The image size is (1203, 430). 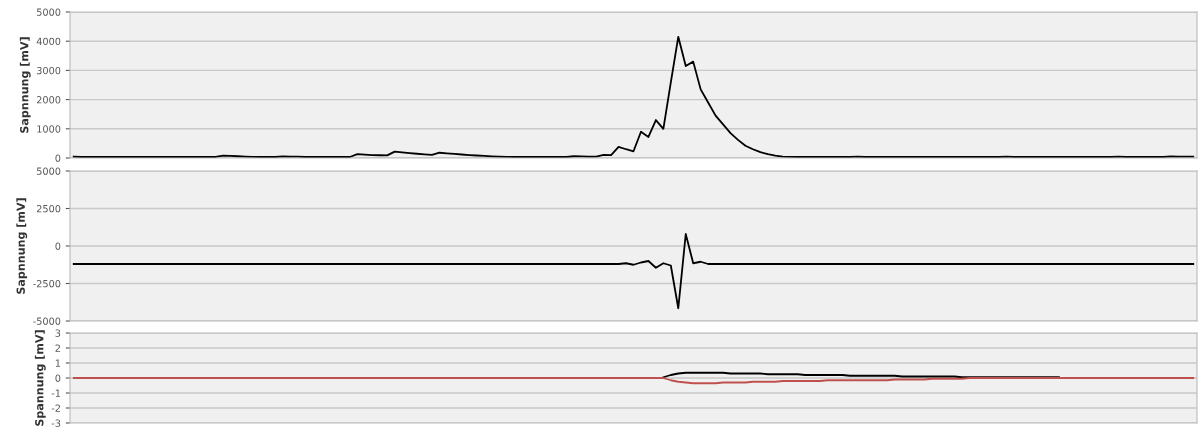 What do you see at coordinates (55, 408) in the screenshot?
I see `y-tick-label: -2` at bounding box center [55, 408].